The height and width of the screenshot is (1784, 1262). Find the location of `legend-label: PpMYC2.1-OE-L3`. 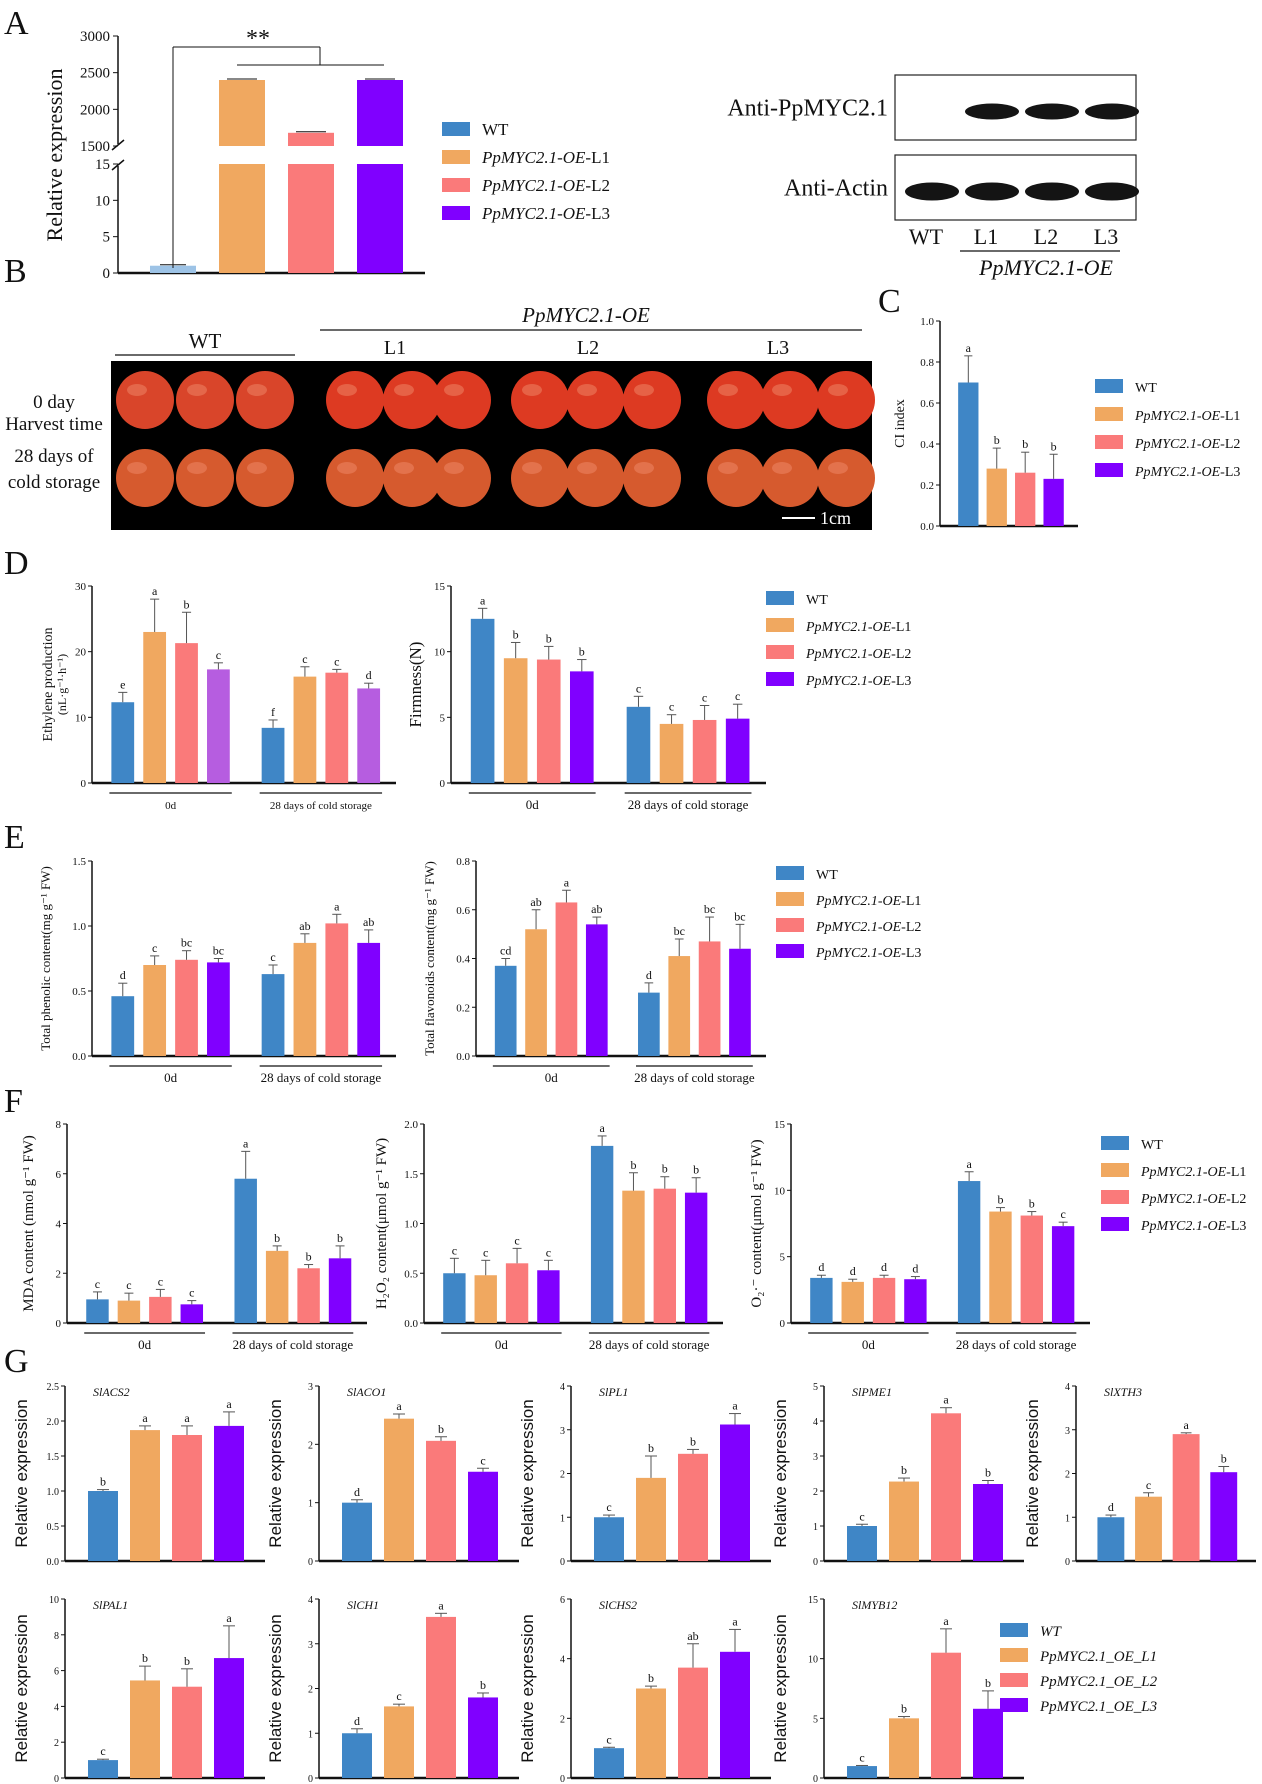

legend-label: PpMYC2.1-OE-L3 is located at coordinates (1187, 472).